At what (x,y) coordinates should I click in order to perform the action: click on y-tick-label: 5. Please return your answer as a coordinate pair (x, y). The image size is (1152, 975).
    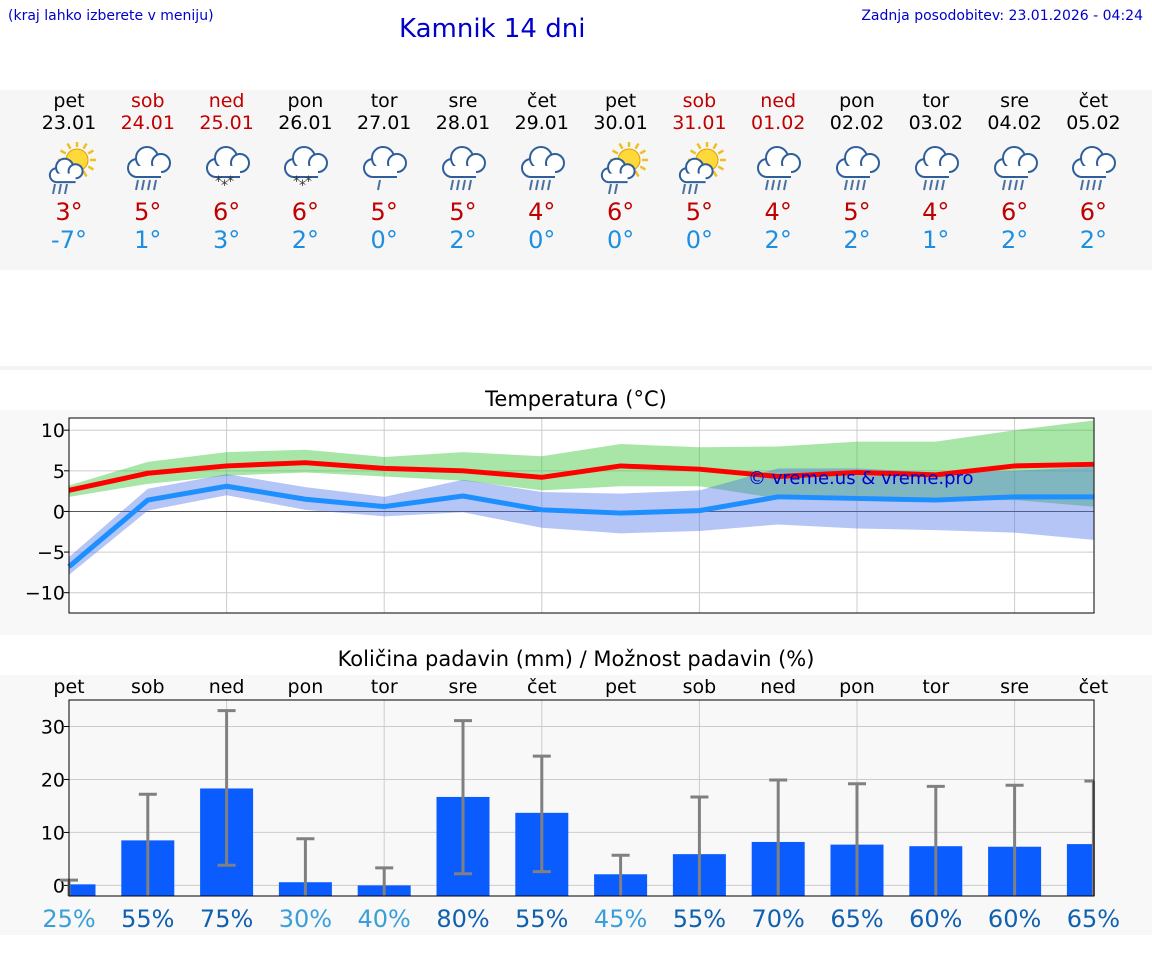
    Looking at the image, I should click on (59, 472).